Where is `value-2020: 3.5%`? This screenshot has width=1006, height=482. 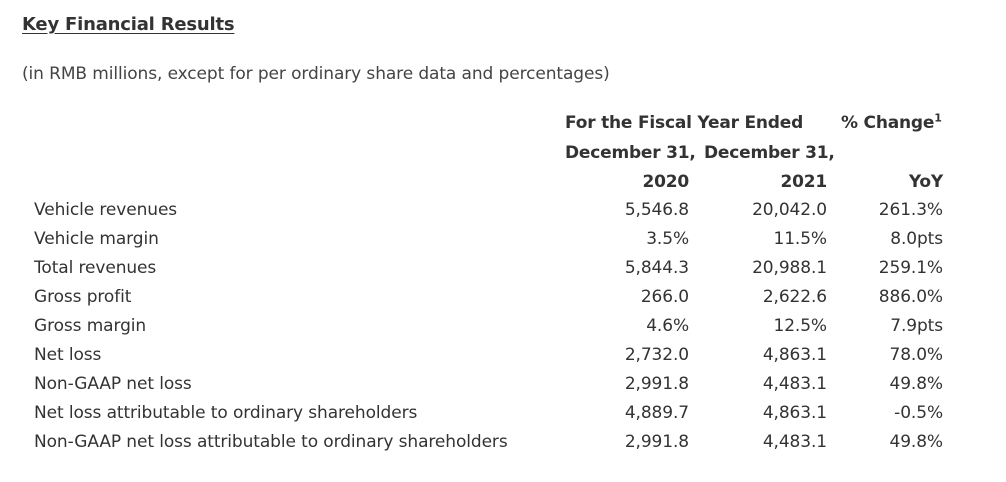
value-2020: 3.5% is located at coordinates (667, 239).